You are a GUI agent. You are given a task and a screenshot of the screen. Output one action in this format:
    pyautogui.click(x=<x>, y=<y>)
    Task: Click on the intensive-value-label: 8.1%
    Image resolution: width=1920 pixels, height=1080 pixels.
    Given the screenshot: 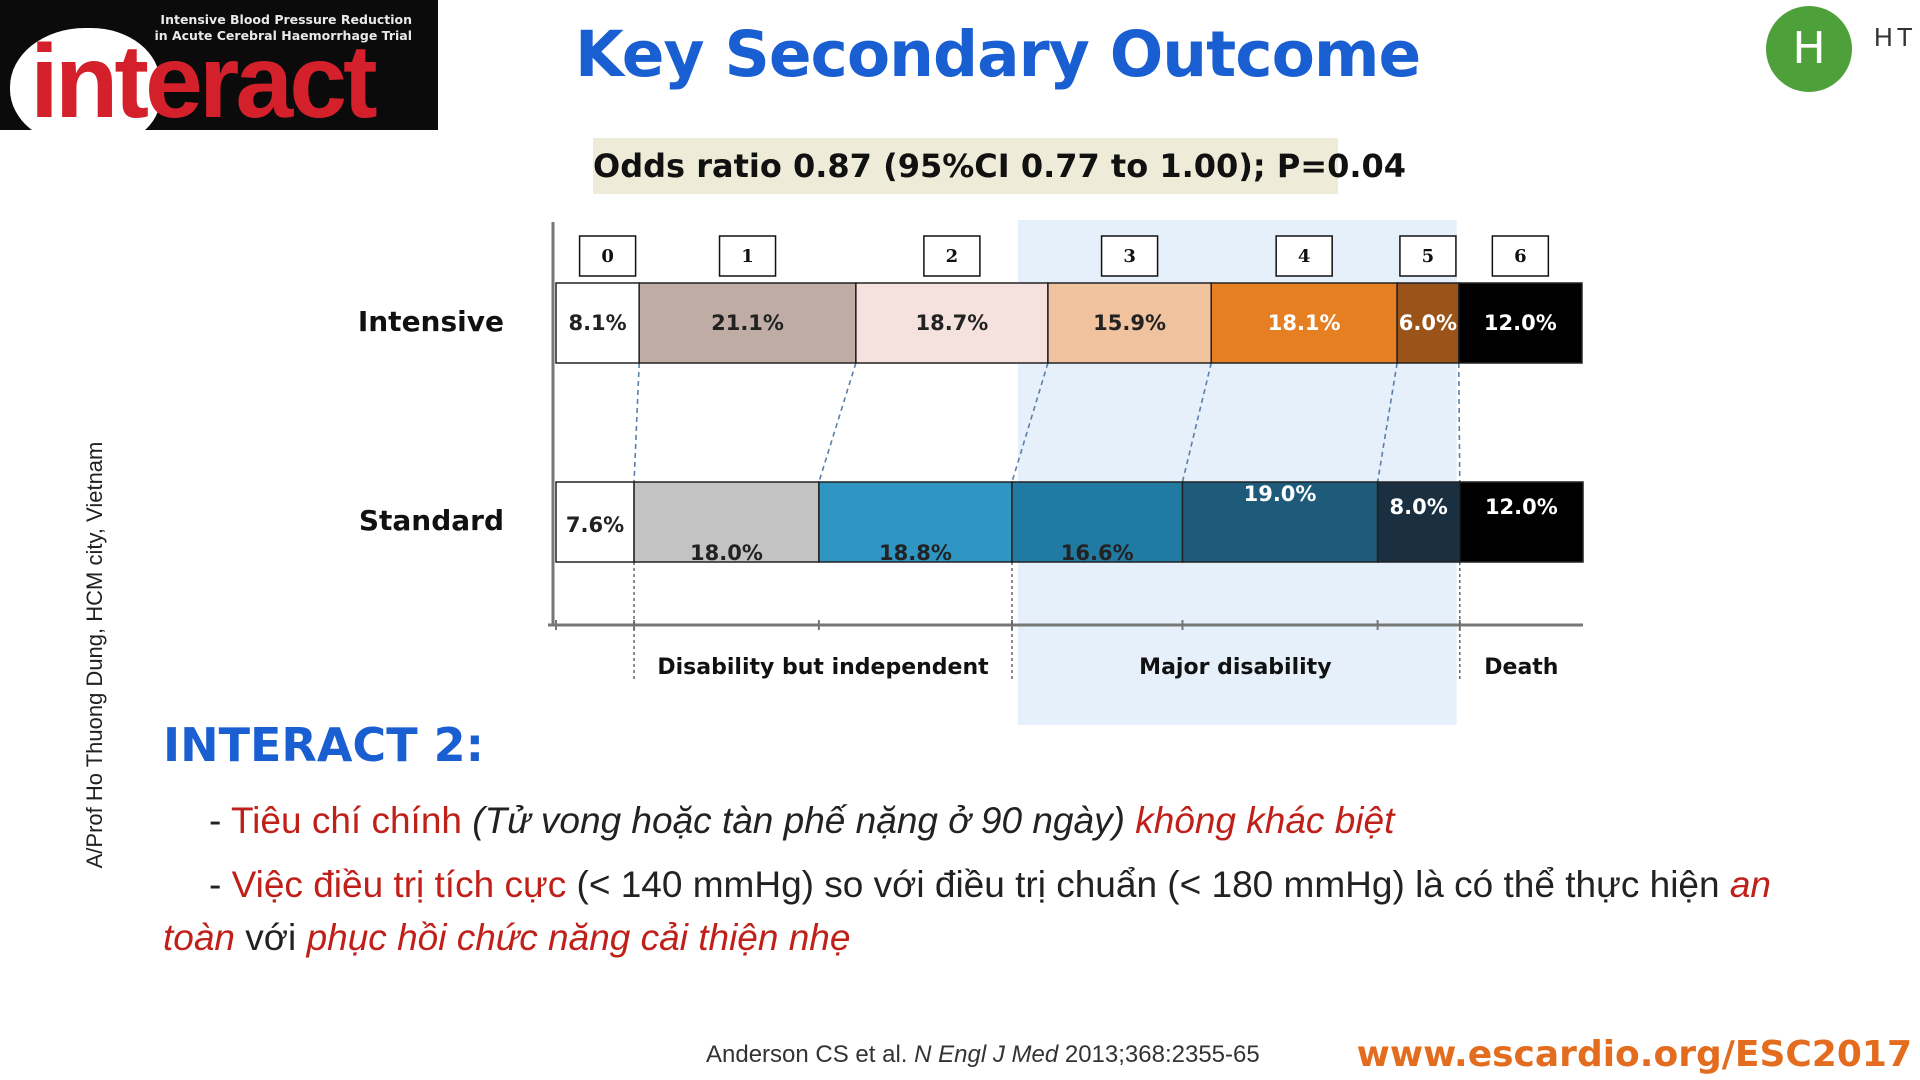 What is the action you would take?
    pyautogui.click(x=597, y=323)
    